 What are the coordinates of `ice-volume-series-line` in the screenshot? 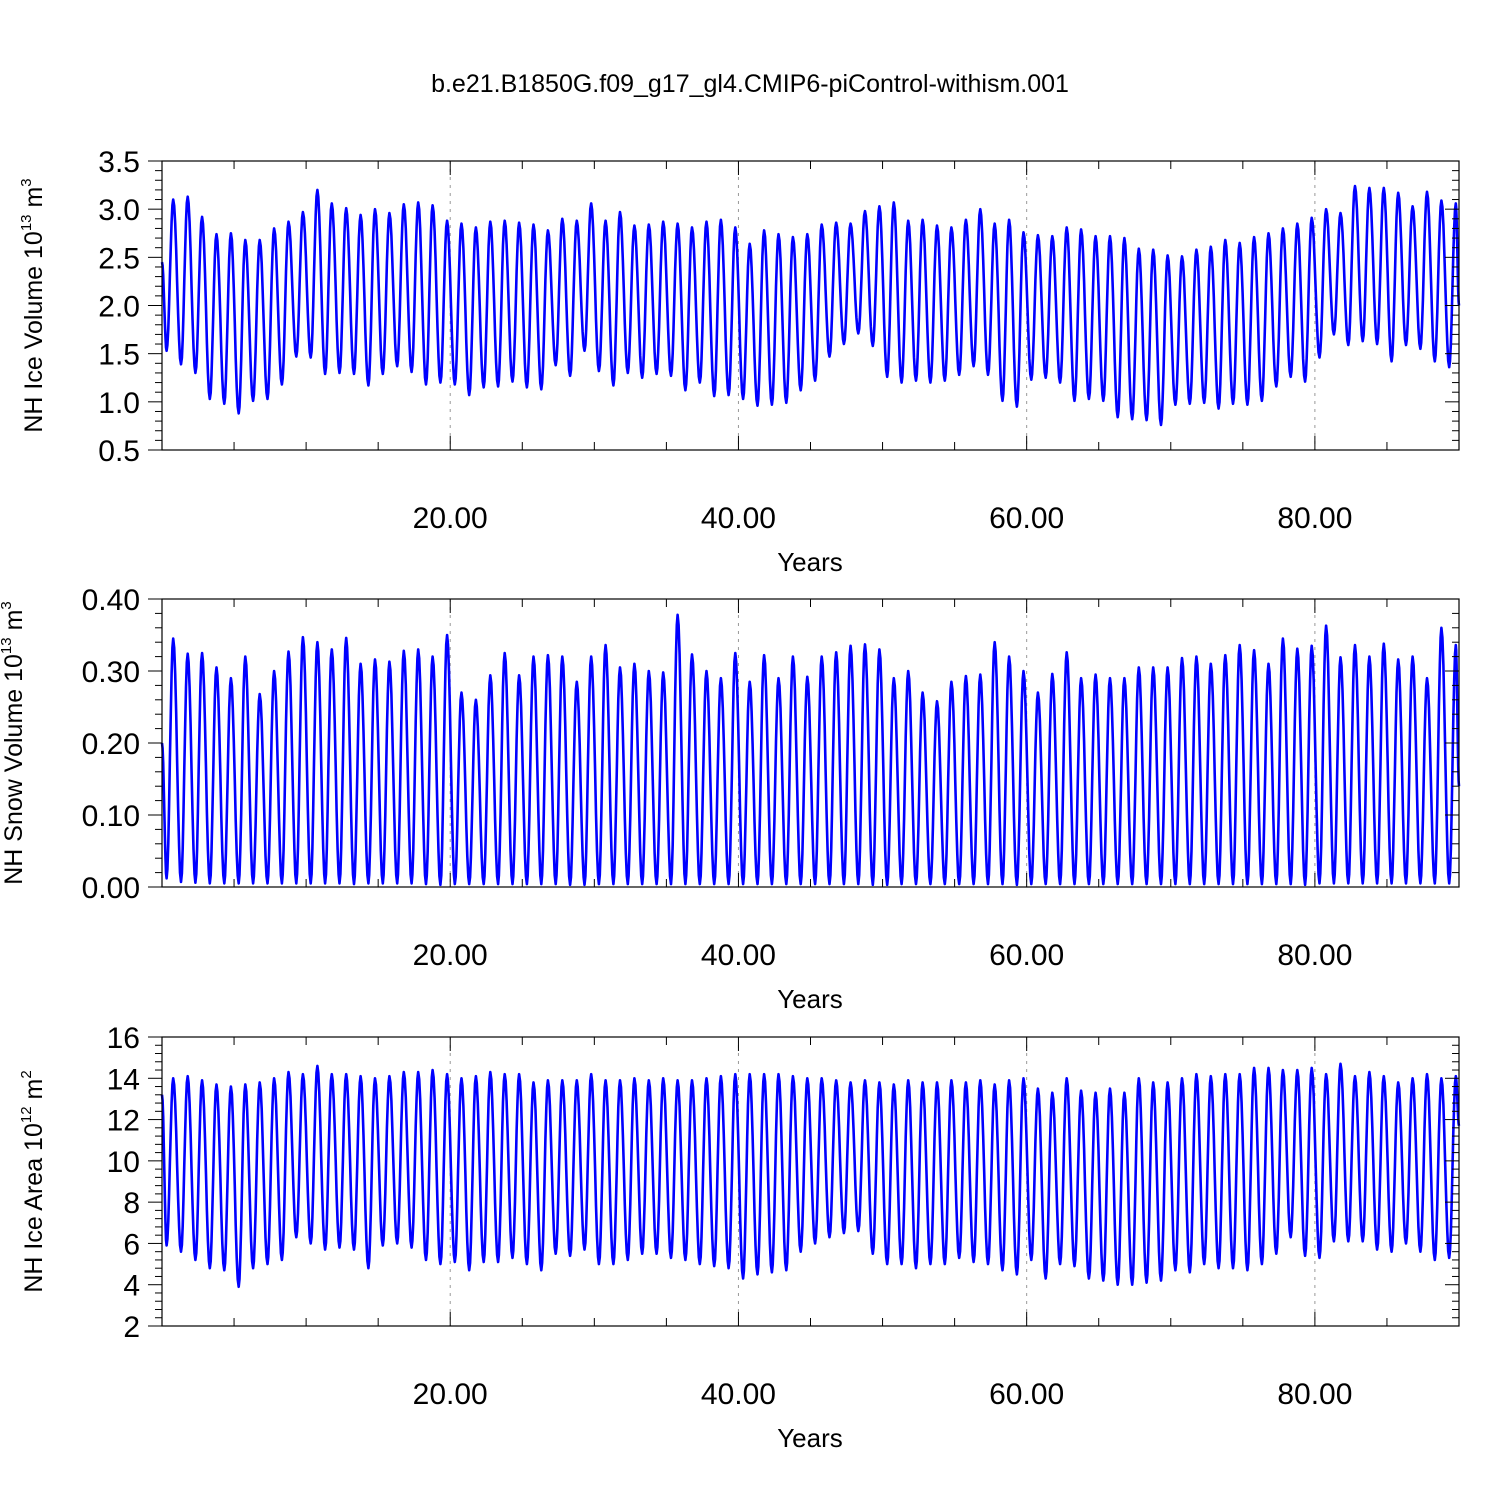 It's located at (810, 305).